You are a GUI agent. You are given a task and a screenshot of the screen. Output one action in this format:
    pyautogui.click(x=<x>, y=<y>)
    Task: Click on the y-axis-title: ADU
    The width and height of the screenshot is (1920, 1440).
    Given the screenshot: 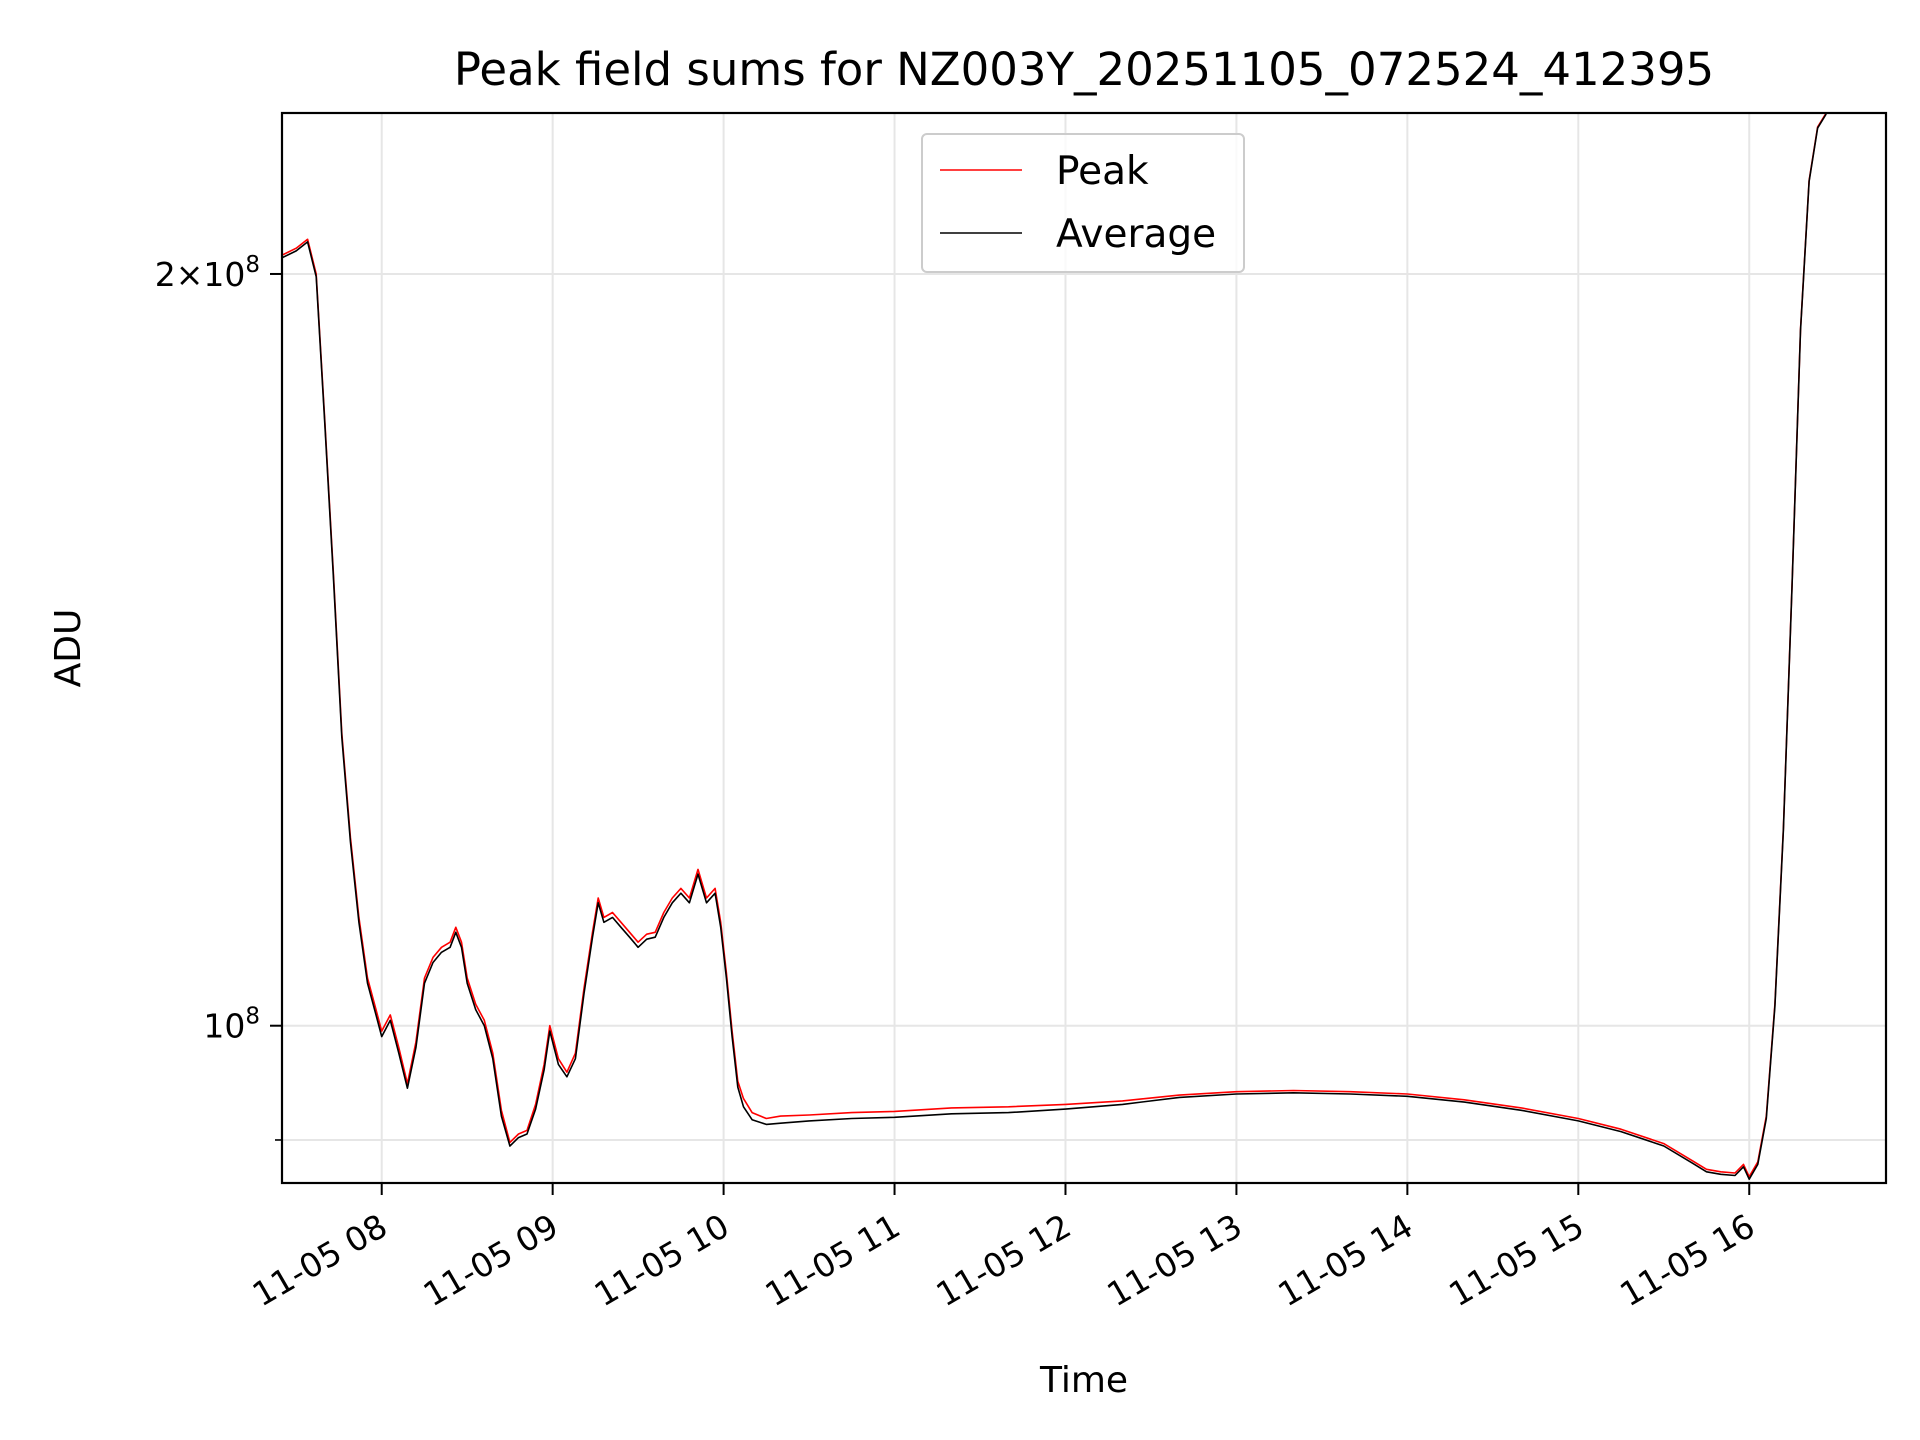 What is the action you would take?
    pyautogui.click(x=68, y=648)
    